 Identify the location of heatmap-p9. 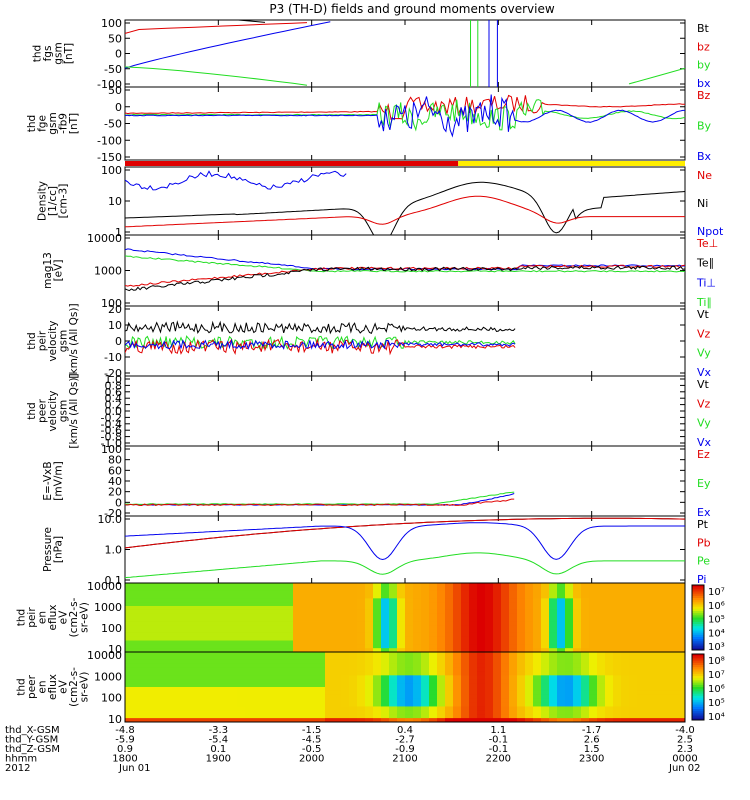
(405, 617).